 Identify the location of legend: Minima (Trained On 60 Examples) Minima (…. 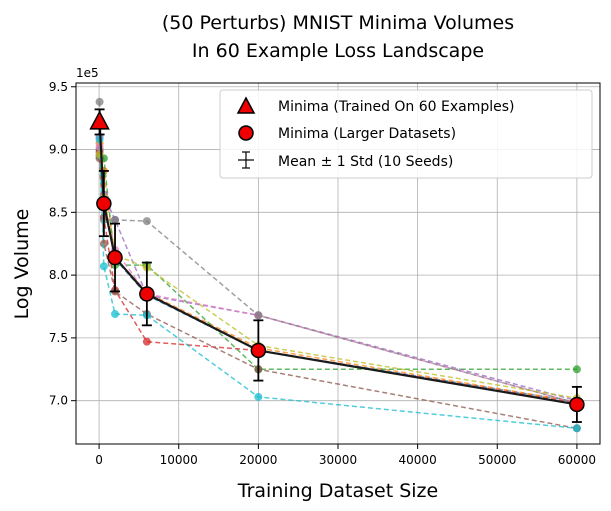
(406, 134).